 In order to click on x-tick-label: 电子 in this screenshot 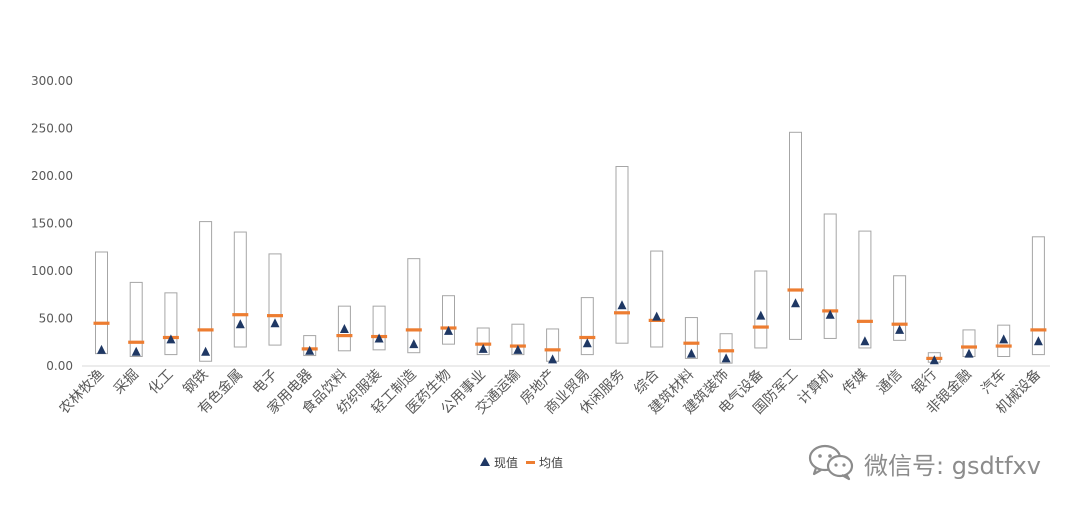, I will do `click(265, 382)`.